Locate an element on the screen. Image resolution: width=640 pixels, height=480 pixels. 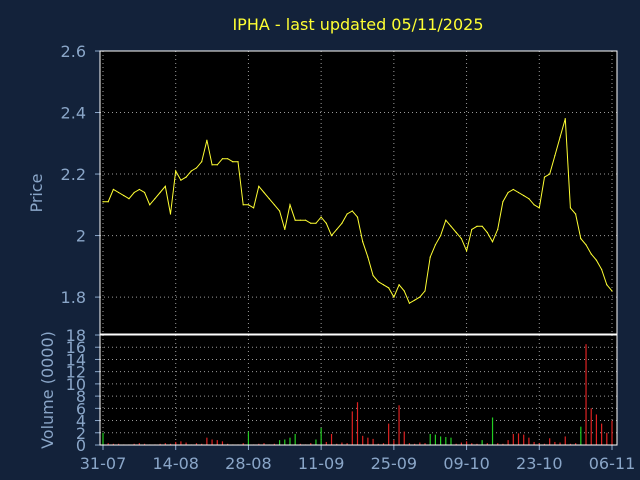
volume-tick-label: 12 is located at coordinates (76, 372).